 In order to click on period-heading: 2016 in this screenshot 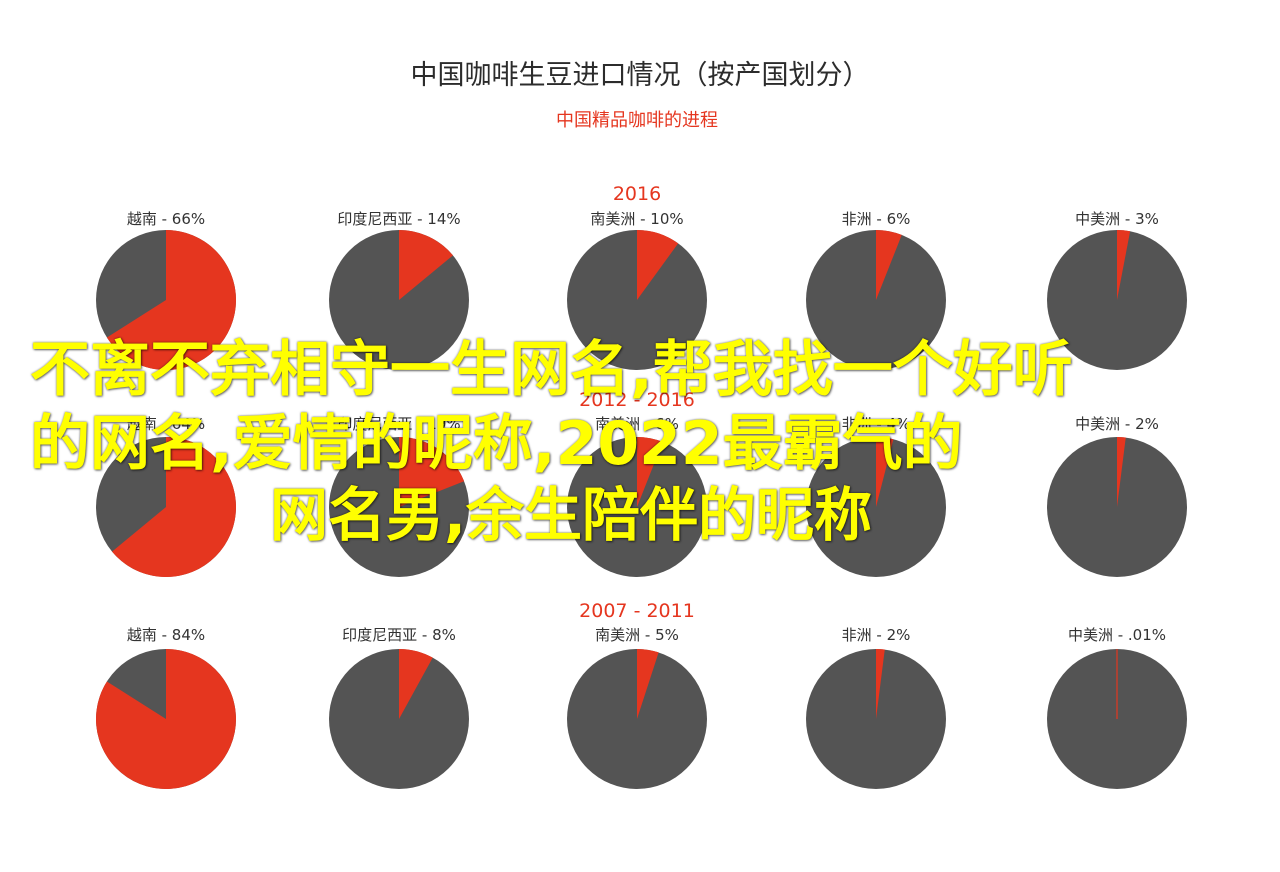, I will do `click(637, 194)`.